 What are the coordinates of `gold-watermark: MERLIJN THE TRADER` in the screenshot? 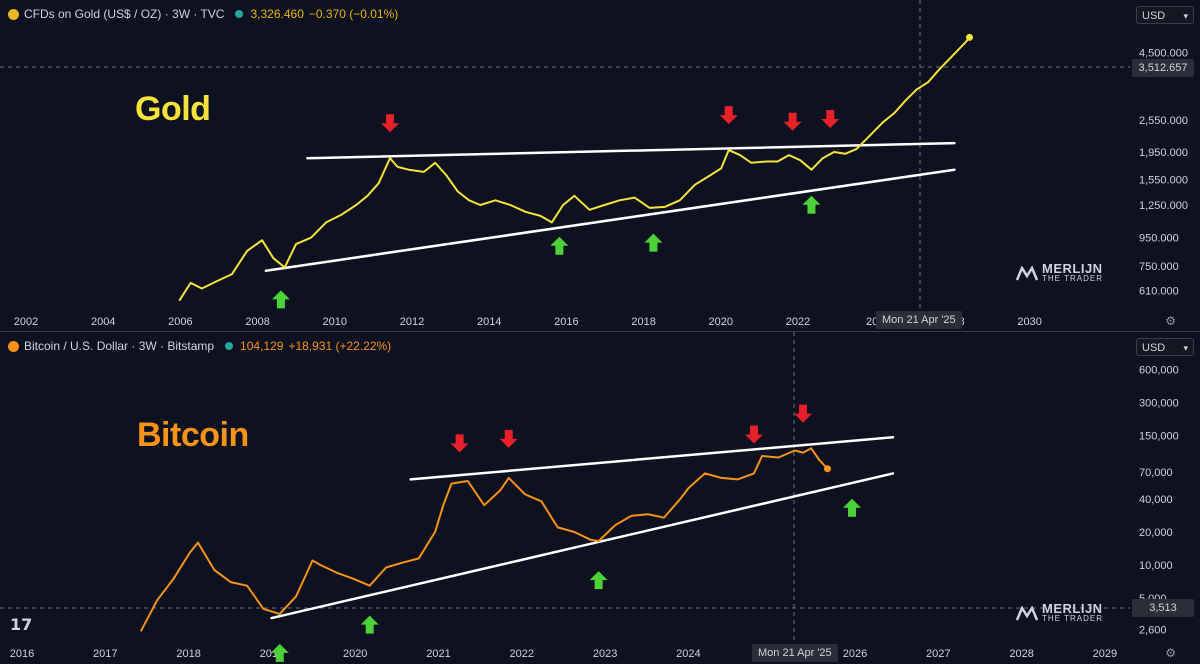 It's located at (1059, 272).